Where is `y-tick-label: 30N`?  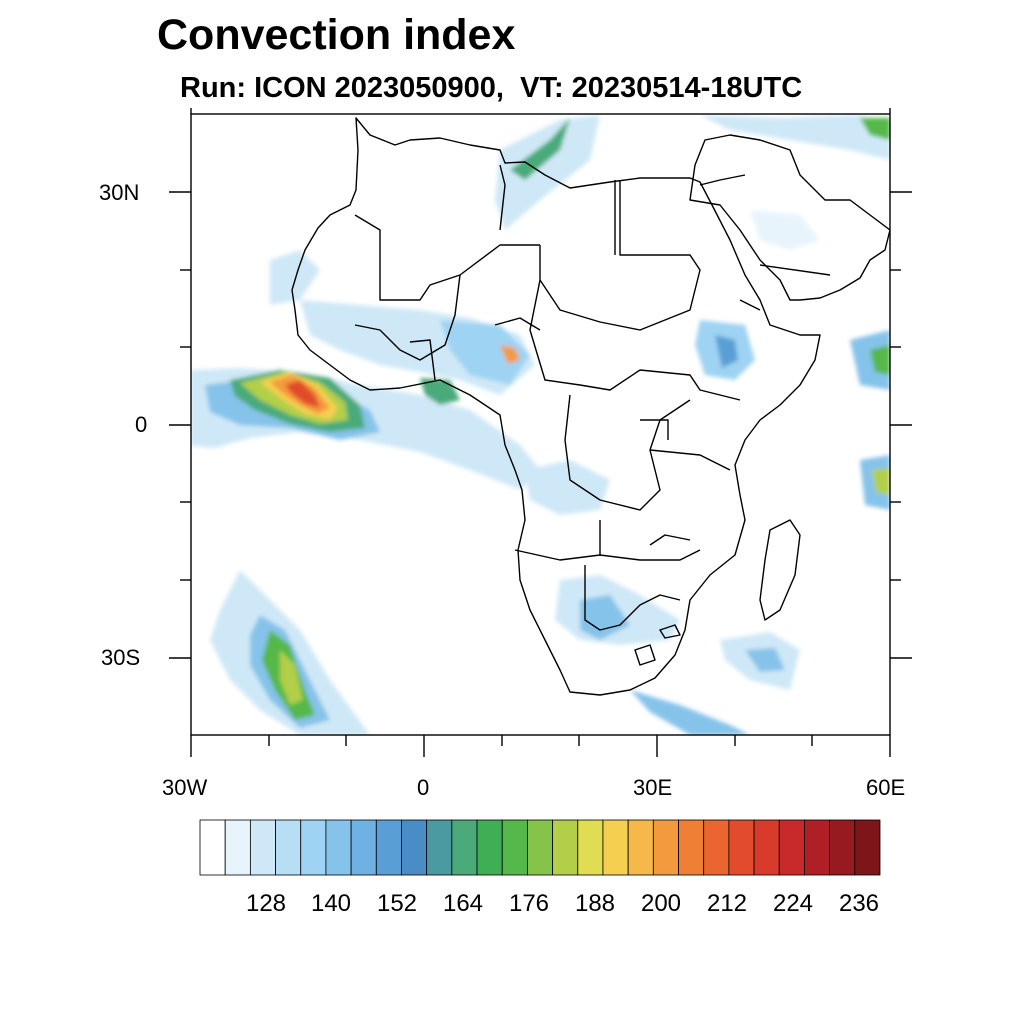
y-tick-label: 30N is located at coordinates (119, 192).